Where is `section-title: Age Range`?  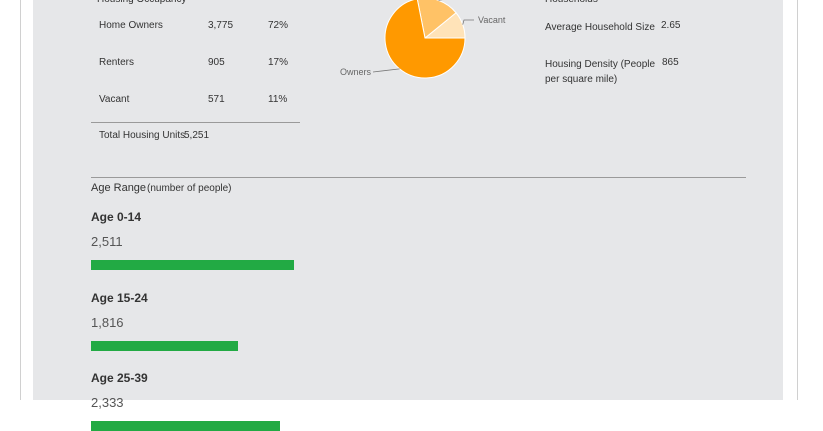
section-title: Age Range is located at coordinates (118, 188).